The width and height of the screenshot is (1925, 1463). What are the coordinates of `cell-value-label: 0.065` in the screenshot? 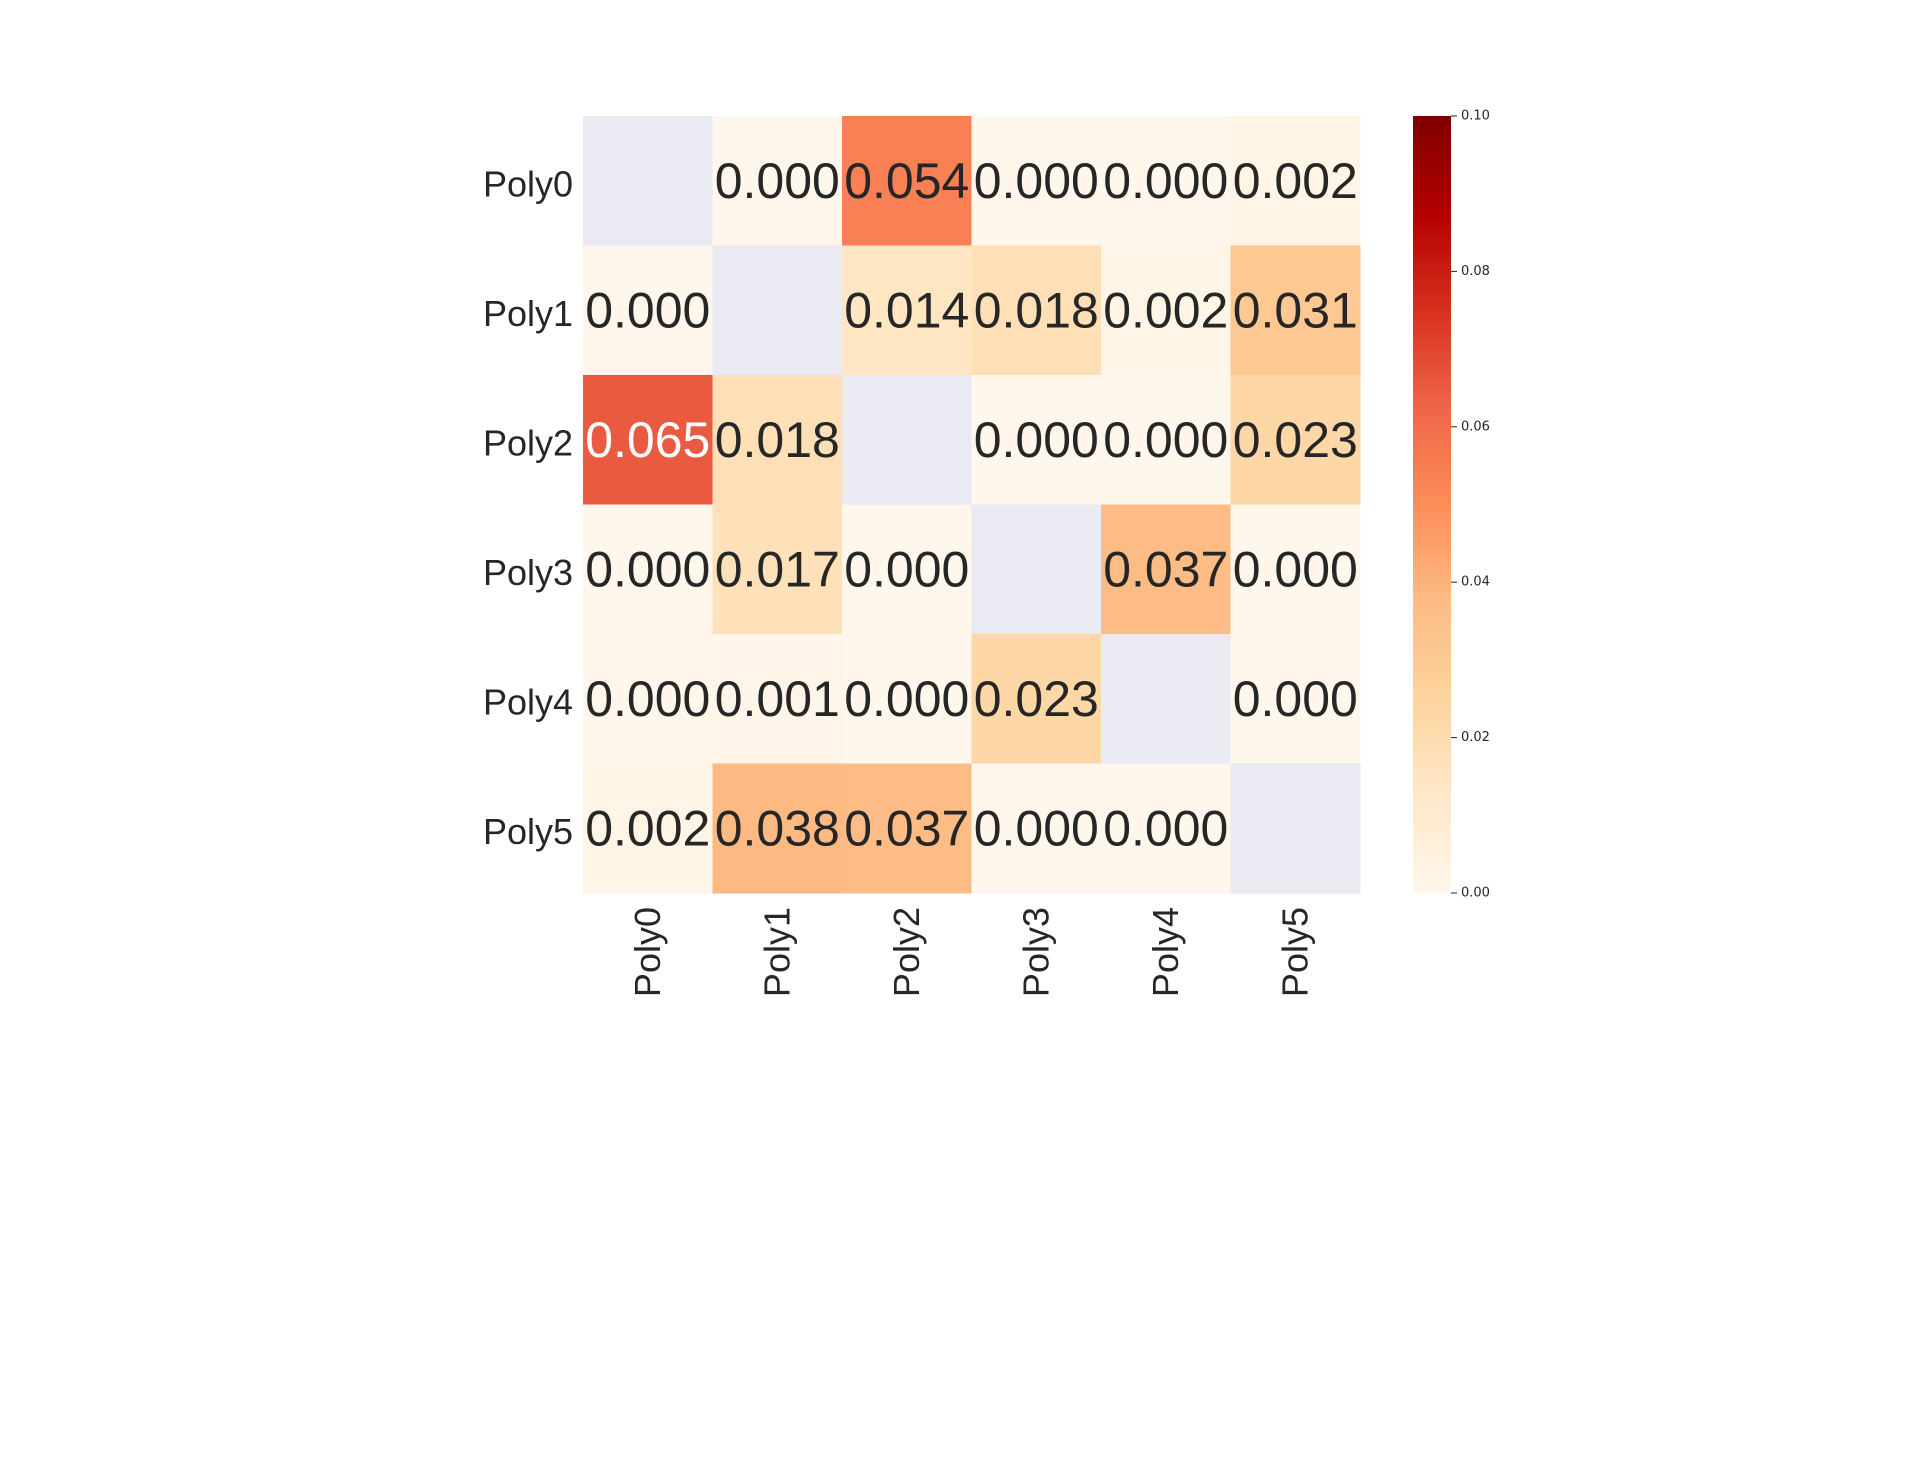 It's located at (647, 440).